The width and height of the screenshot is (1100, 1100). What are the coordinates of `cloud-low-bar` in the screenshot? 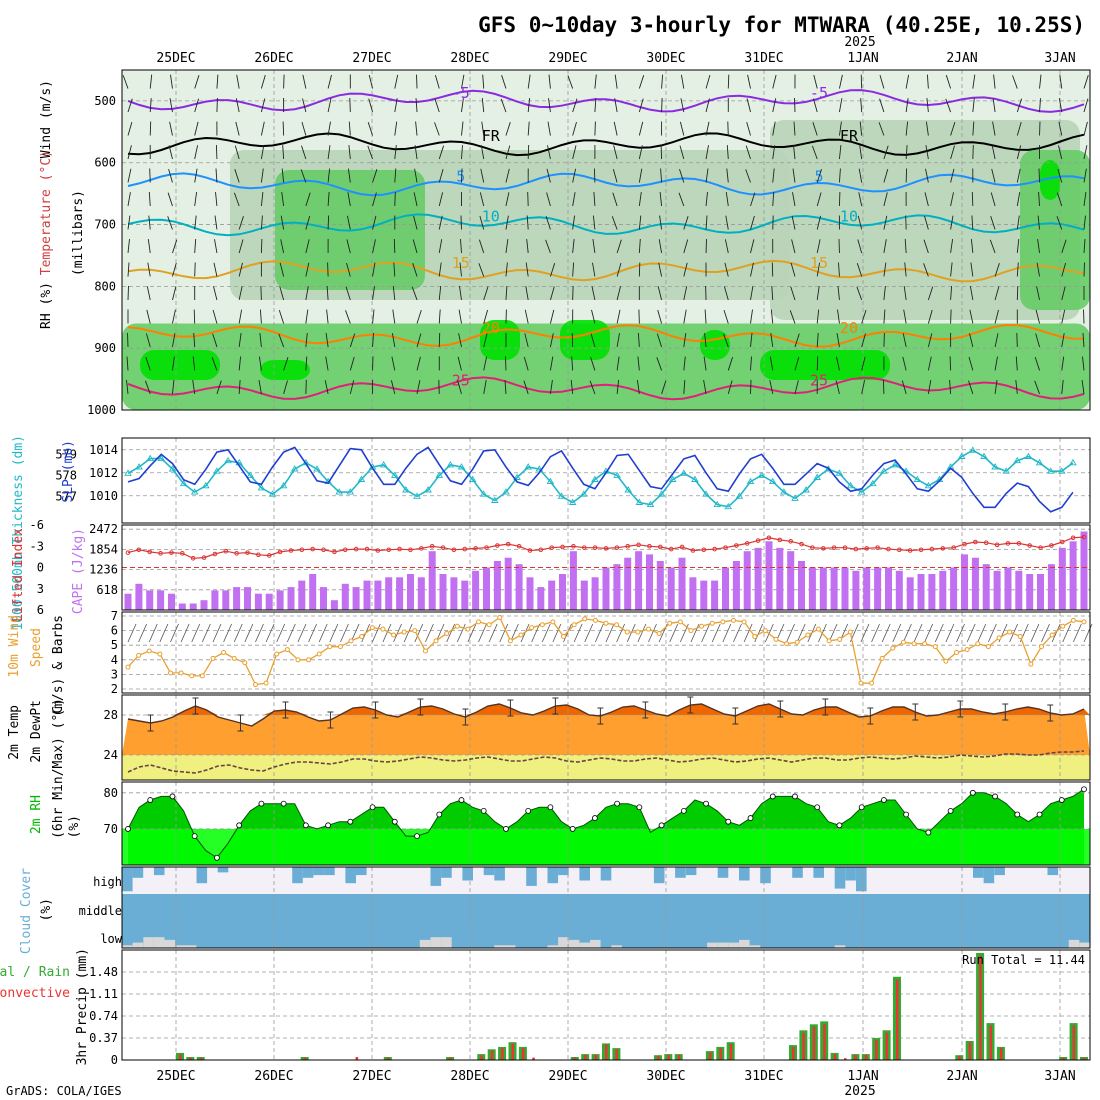 It's located at (436, 942).